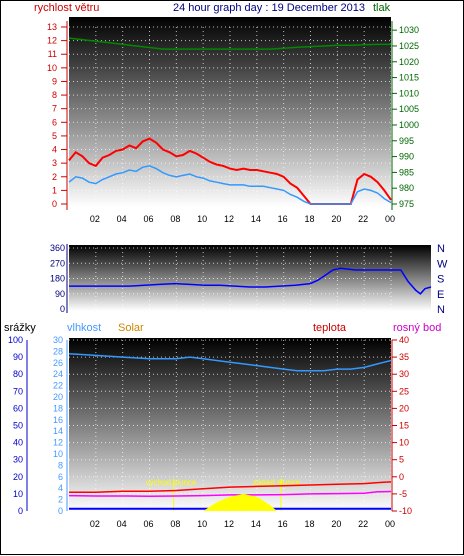 The height and width of the screenshot is (556, 464). I want to click on temperature-series, so click(230, 487).